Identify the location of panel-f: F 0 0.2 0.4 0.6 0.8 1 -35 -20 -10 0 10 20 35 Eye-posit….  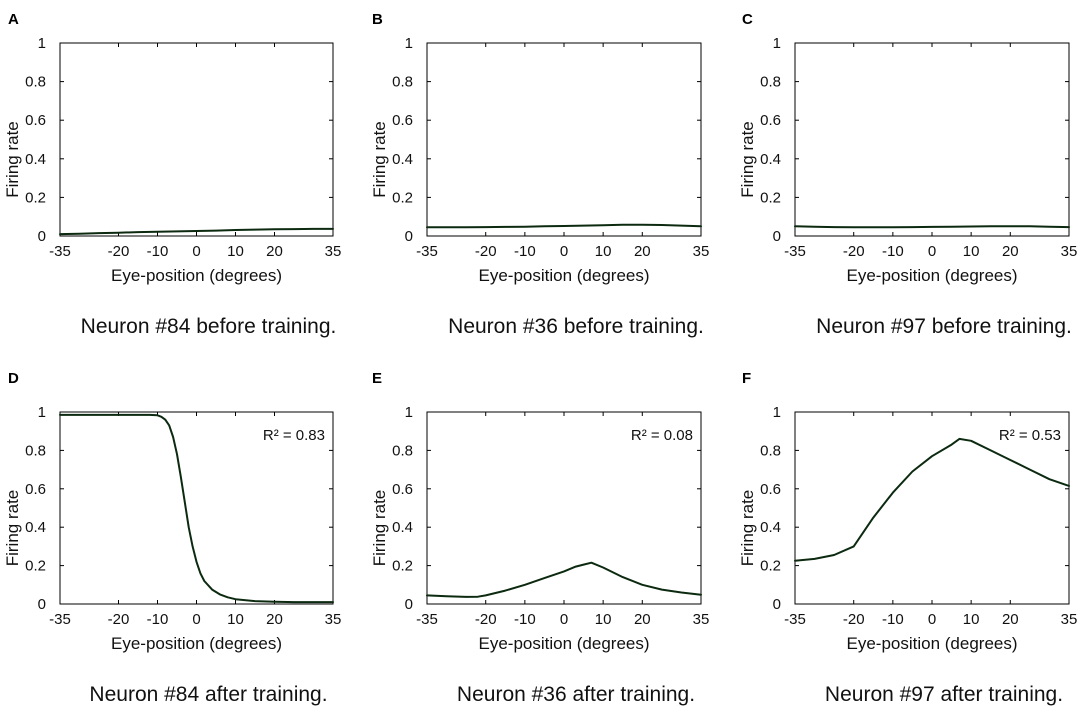
(907, 538).